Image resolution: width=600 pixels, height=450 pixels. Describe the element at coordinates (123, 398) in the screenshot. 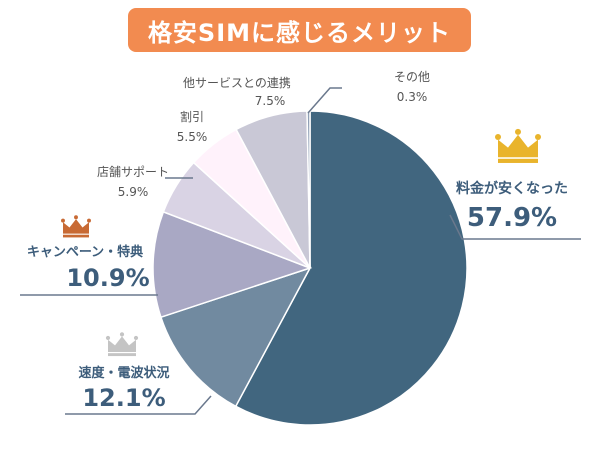

I see `slice-value-speed: 12.1%` at that location.